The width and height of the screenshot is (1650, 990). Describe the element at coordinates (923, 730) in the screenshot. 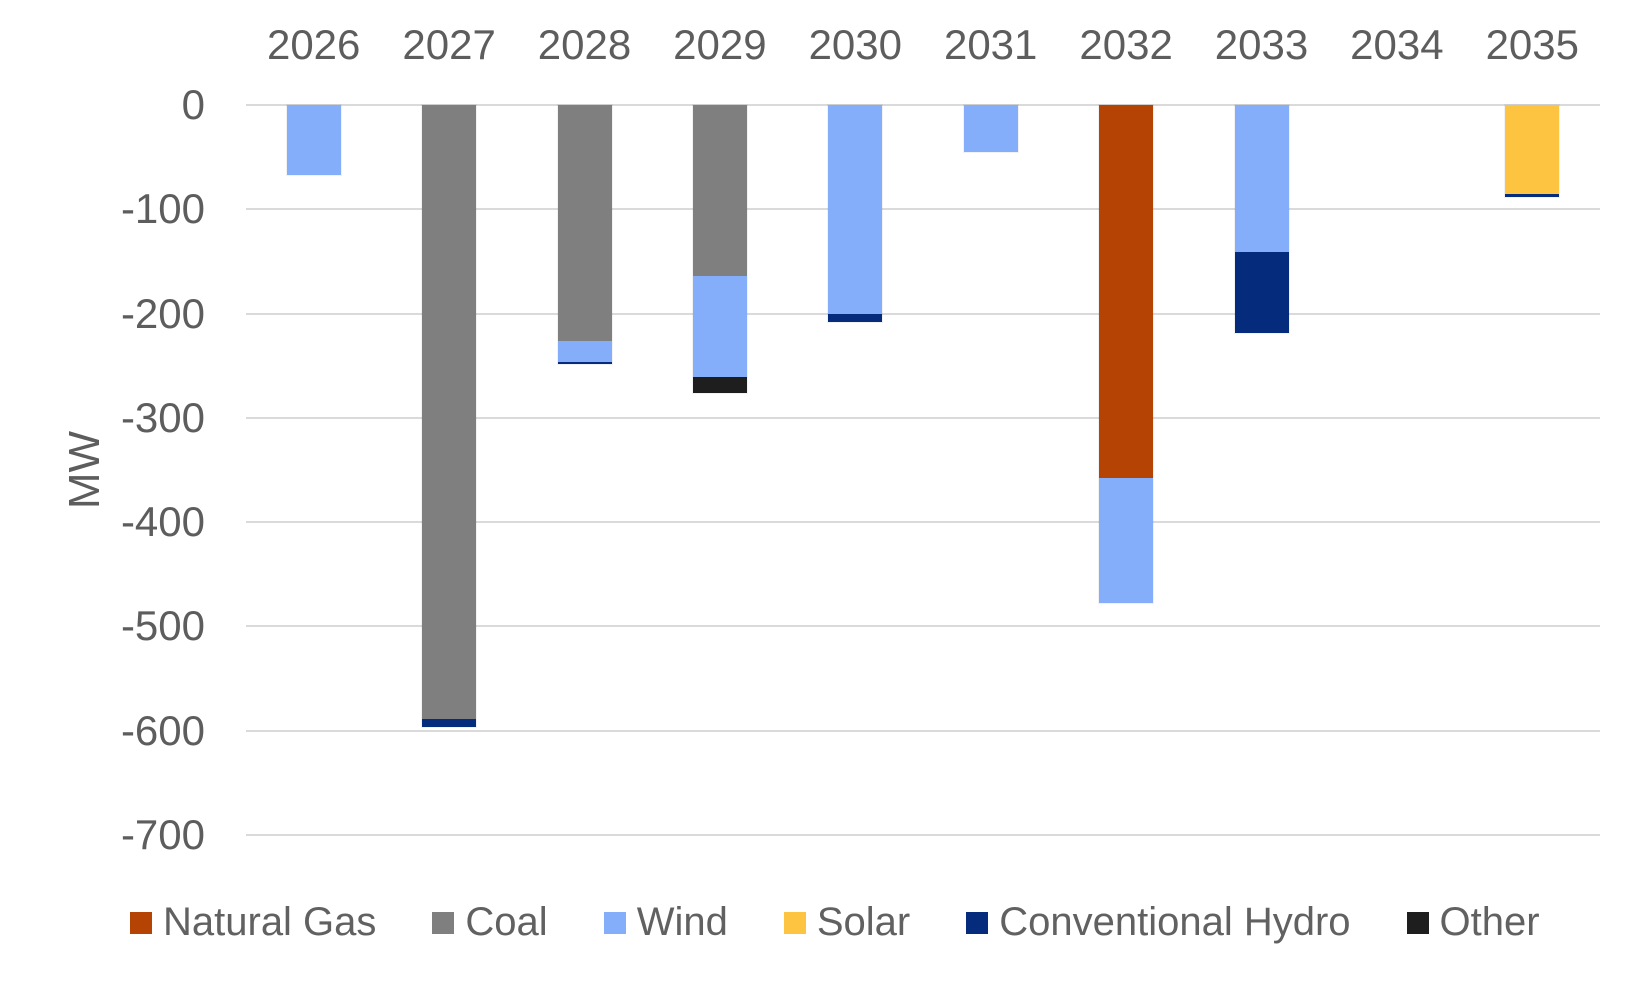

I see `grid-line--600` at that location.